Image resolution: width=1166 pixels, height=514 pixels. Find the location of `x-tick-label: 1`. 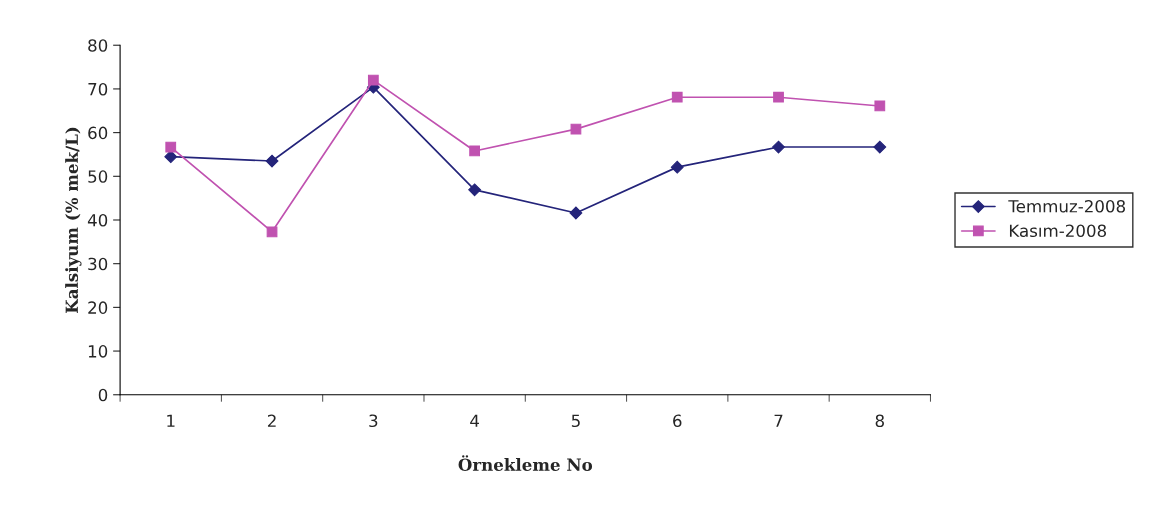

x-tick-label: 1 is located at coordinates (171, 420).